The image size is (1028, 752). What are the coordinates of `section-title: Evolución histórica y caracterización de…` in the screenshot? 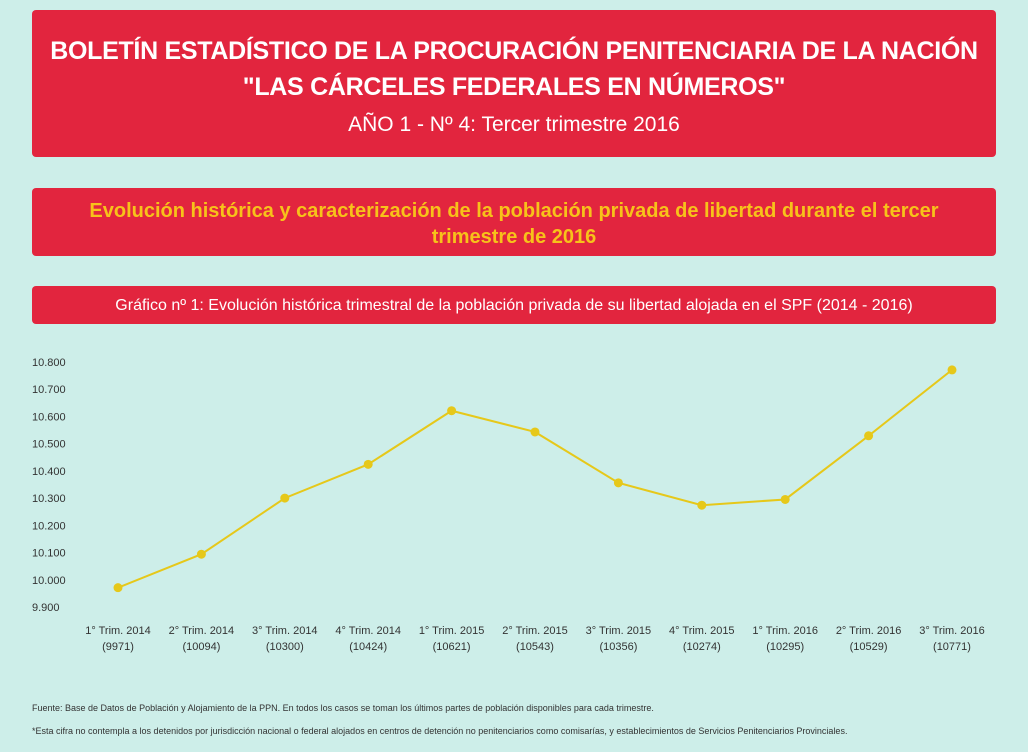 It's located at (514, 224).